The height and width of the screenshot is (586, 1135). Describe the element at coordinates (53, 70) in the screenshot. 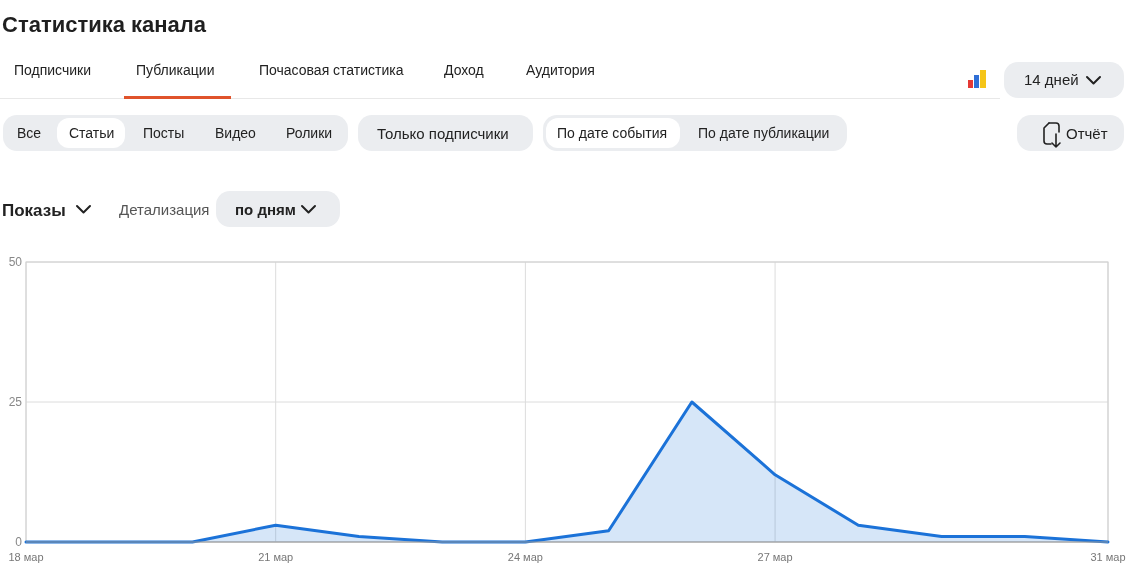

I see `text: Подписчики` at that location.